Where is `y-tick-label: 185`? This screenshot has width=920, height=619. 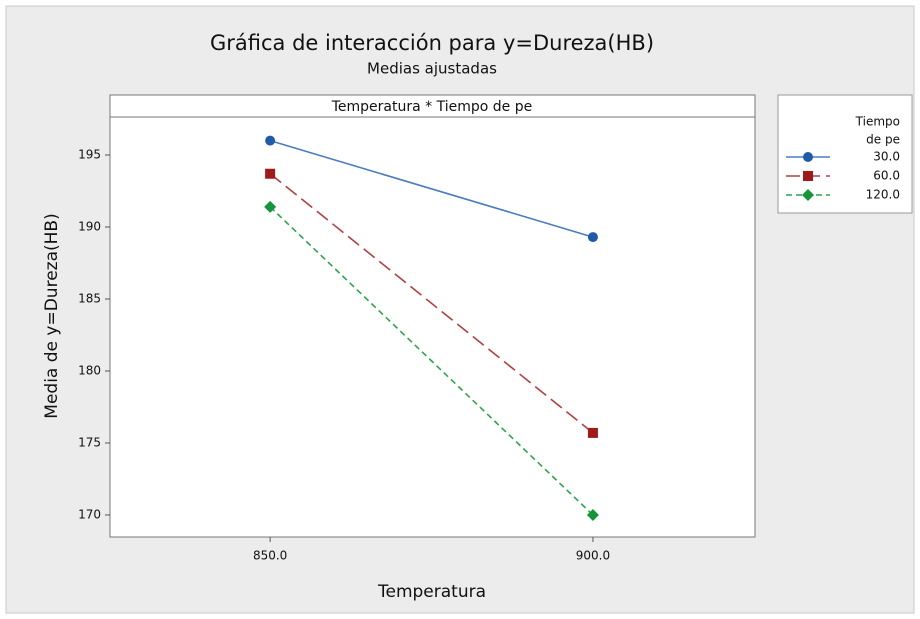
y-tick-label: 185 is located at coordinates (89, 298).